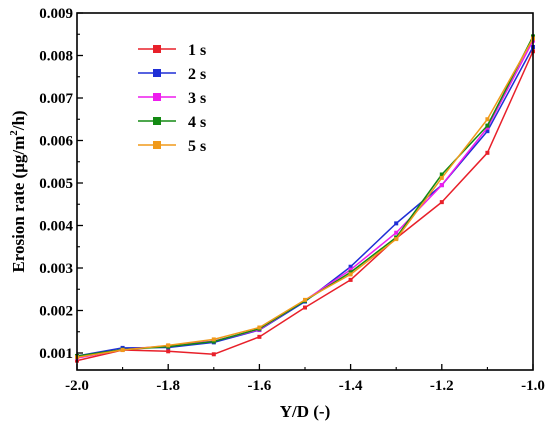 The height and width of the screenshot is (432, 550). I want to click on legend-item: 3 s, so click(172, 98).